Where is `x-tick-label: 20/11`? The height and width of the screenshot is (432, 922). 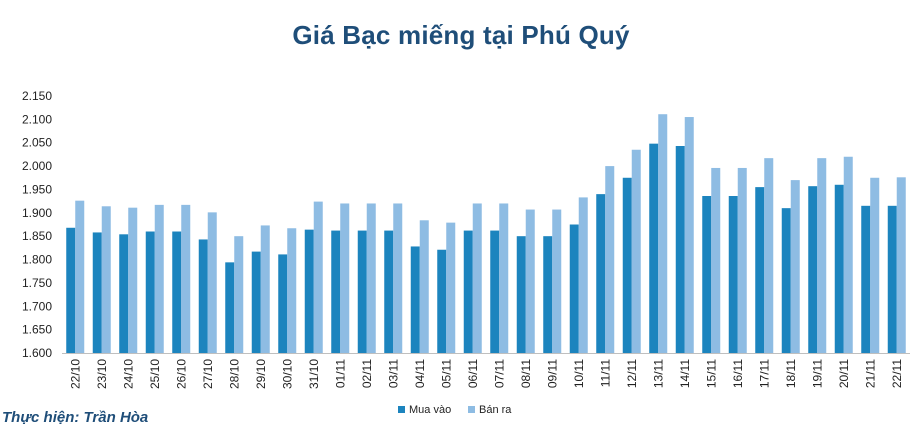 x-tick-label: 20/11 is located at coordinates (844, 373).